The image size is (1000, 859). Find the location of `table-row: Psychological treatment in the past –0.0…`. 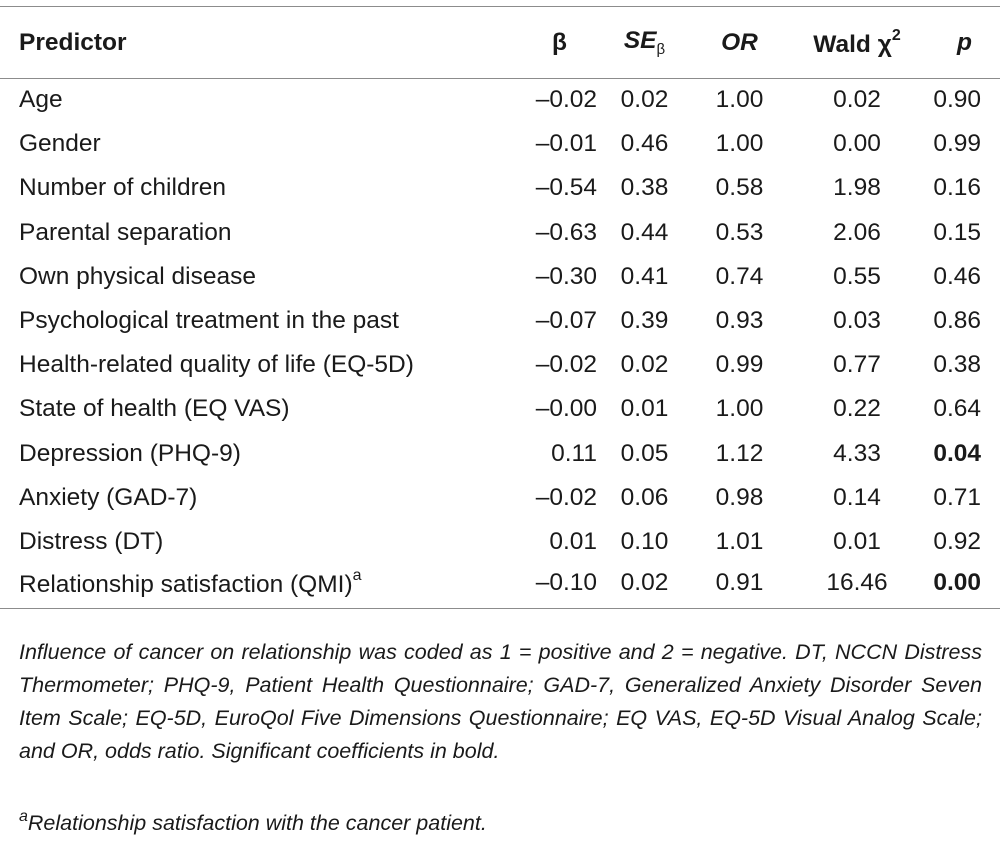

table-row: Psychological treatment in the past –0.0… is located at coordinates (500, 321).